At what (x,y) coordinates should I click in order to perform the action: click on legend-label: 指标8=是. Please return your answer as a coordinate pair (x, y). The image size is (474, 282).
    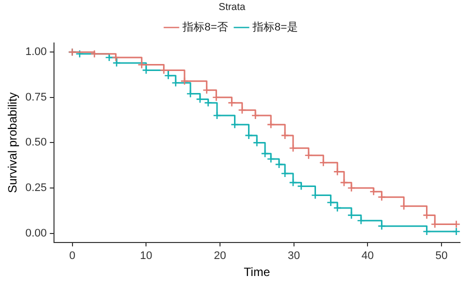
    Looking at the image, I should click on (275, 28).